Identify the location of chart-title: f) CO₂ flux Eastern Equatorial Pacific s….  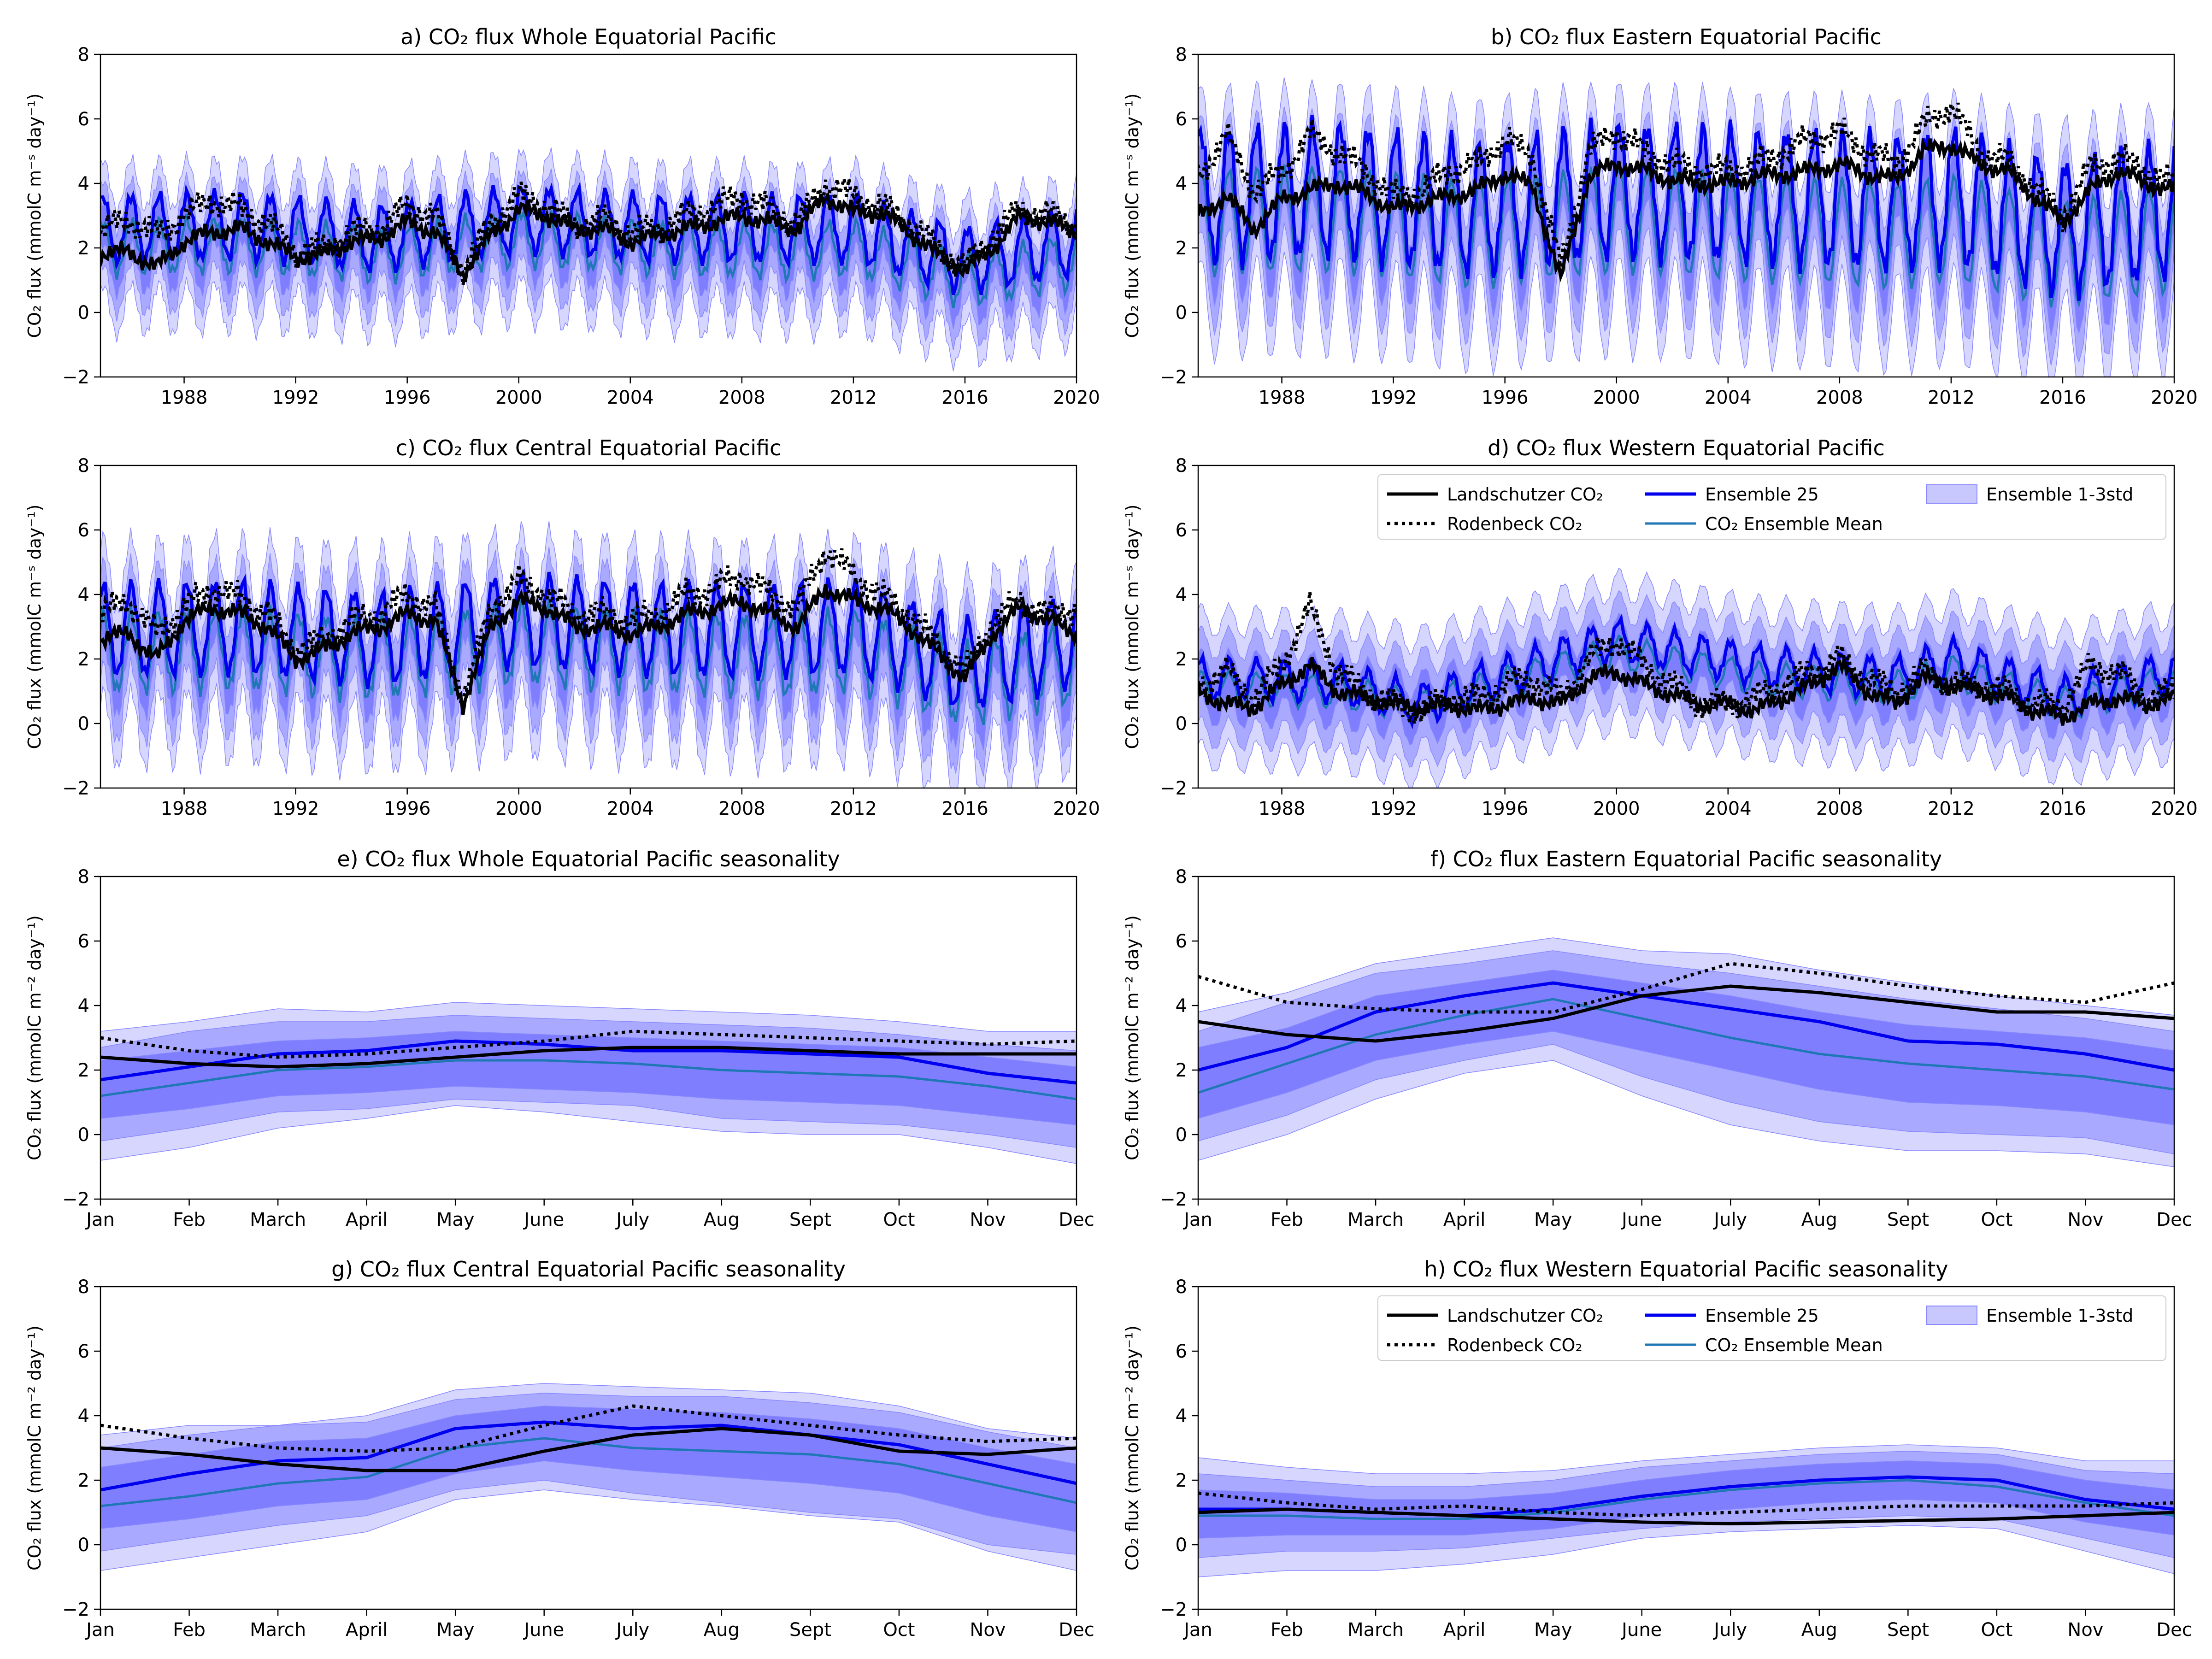
(1686, 859).